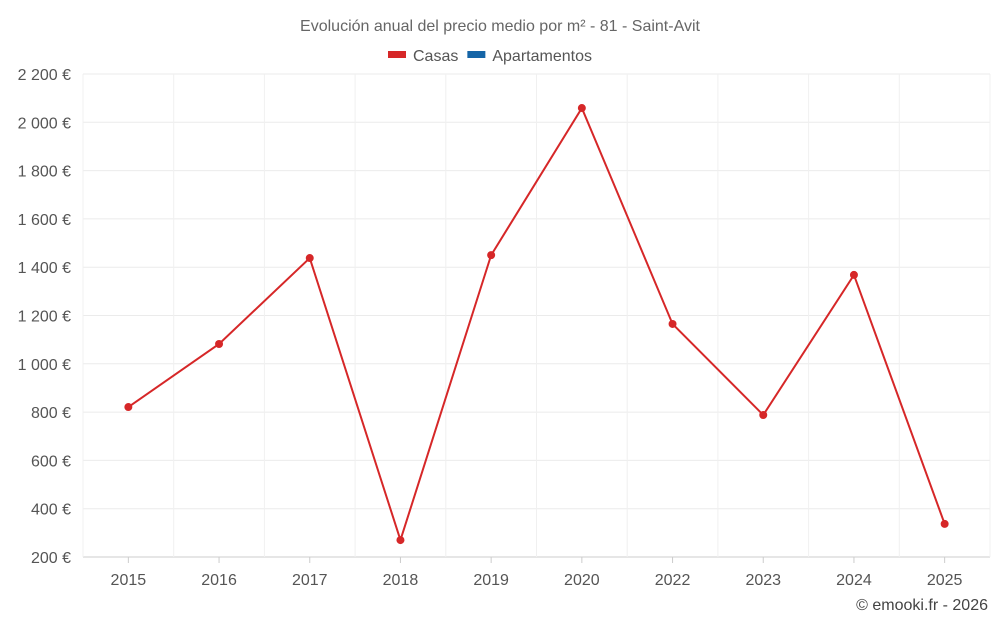 This screenshot has width=1000, height=625. Describe the element at coordinates (922, 605) in the screenshot. I see `credit: © emooki.fr - 2026` at that location.